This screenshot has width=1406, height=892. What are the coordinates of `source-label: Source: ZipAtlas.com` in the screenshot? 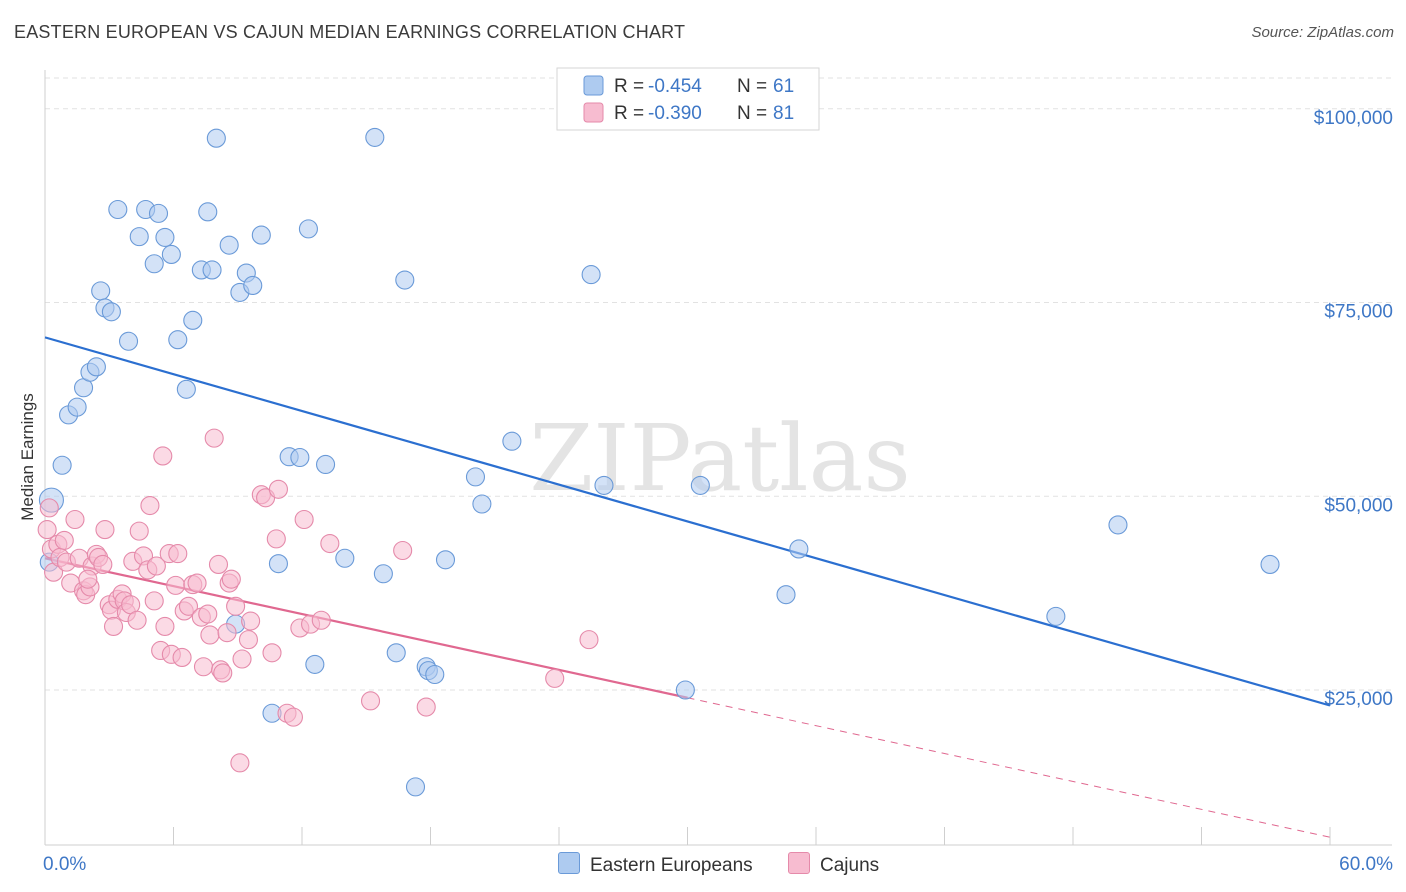 It's located at (1322, 32).